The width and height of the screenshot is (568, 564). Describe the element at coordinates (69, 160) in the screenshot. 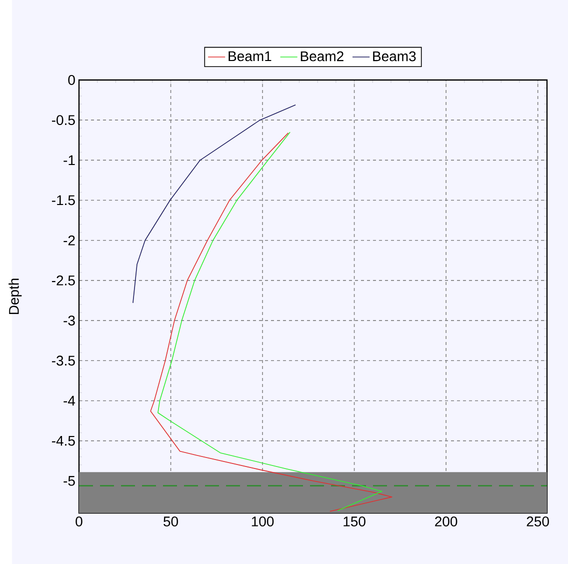

I see `y-tick-label: -1` at that location.